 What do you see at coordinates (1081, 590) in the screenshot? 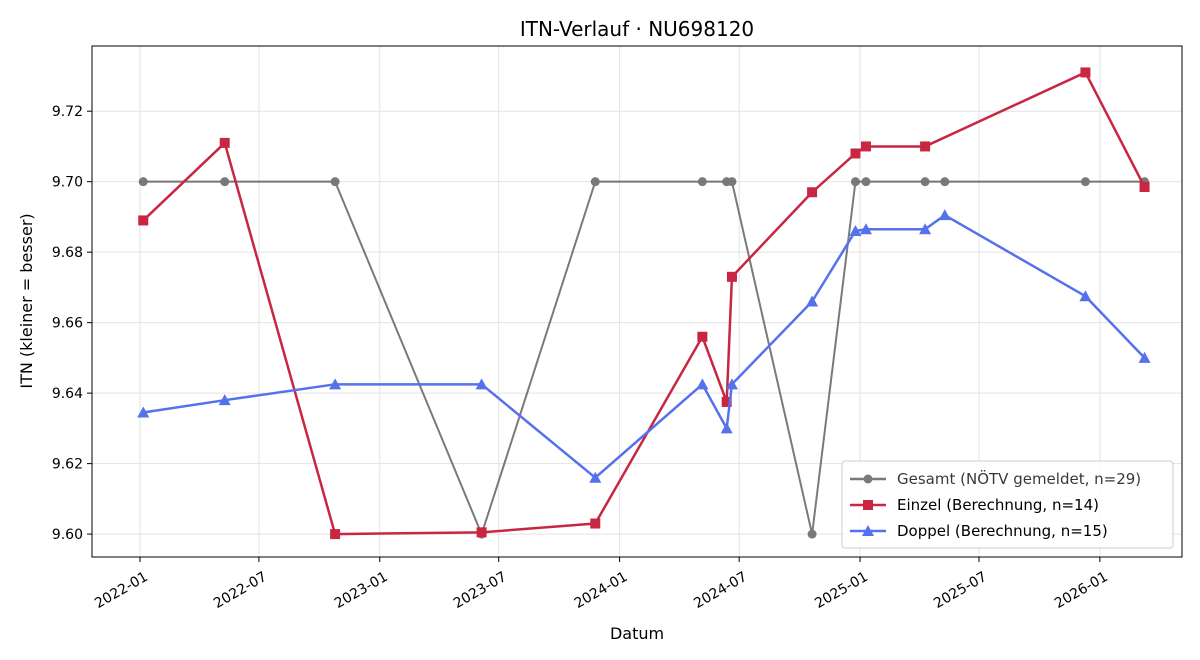
I see `x-tick-label: 2026-01` at bounding box center [1081, 590].